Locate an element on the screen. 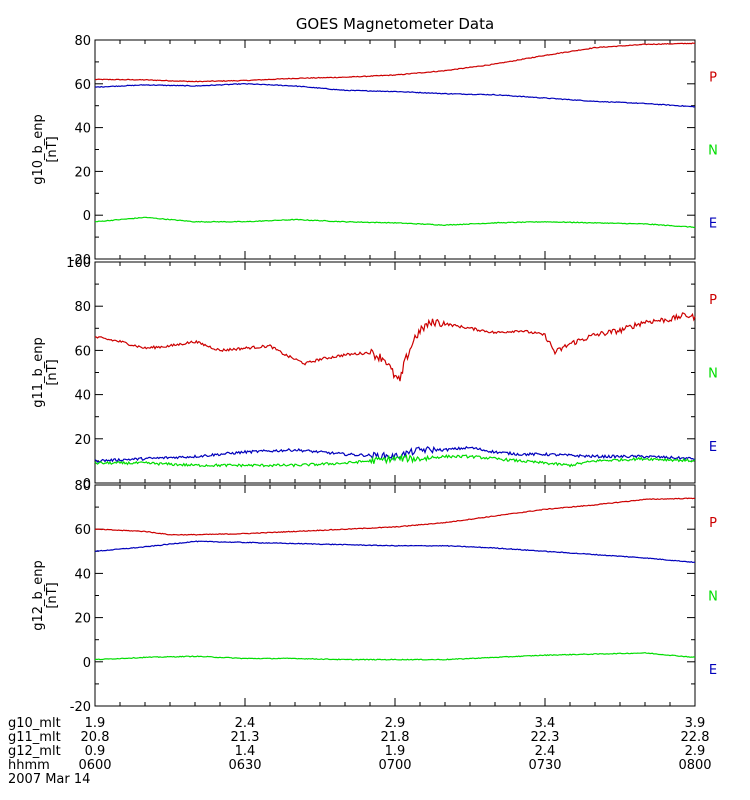  y-tick-label: 100 is located at coordinates (78, 263).